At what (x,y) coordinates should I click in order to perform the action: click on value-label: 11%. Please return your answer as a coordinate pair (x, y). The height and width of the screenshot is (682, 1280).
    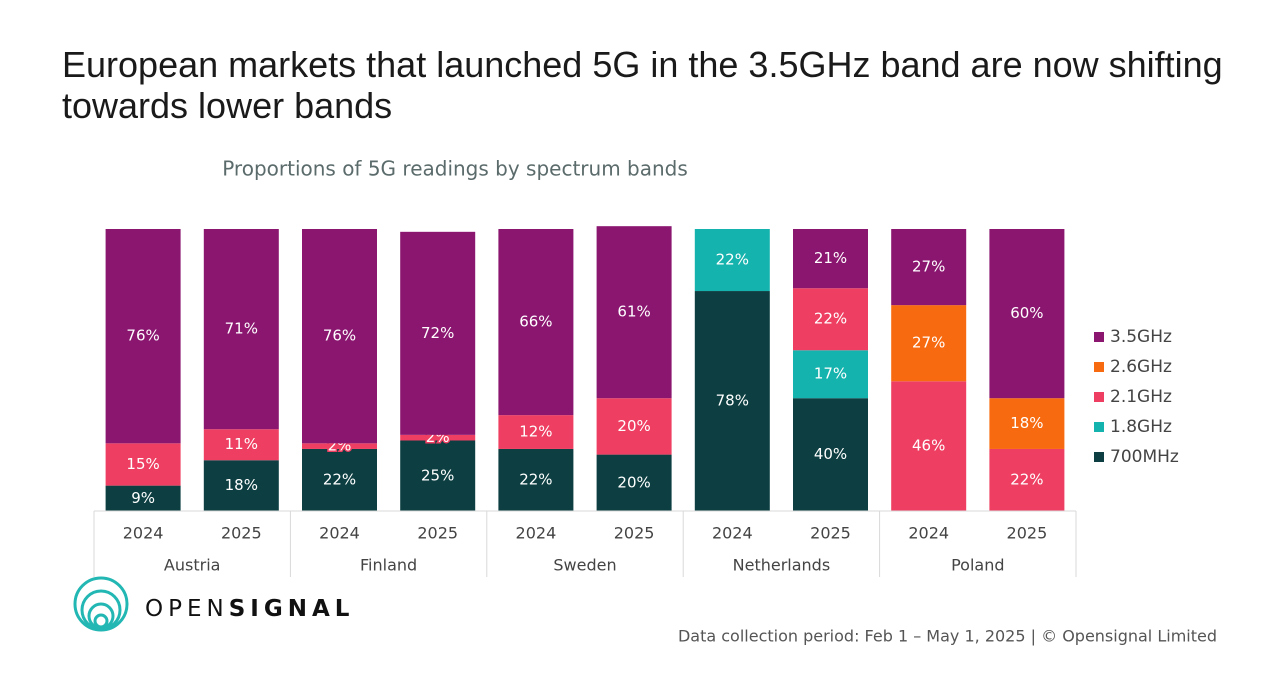
    Looking at the image, I should click on (241, 444).